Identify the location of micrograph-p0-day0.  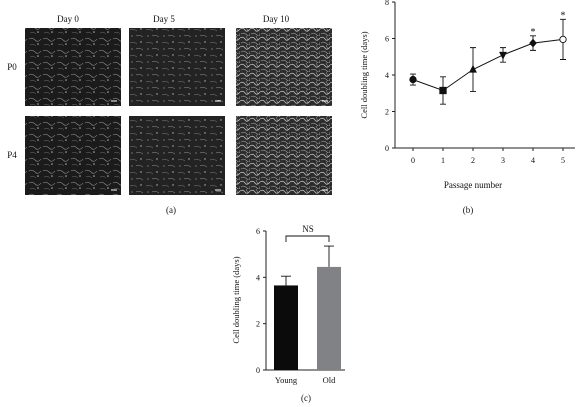
(73, 67).